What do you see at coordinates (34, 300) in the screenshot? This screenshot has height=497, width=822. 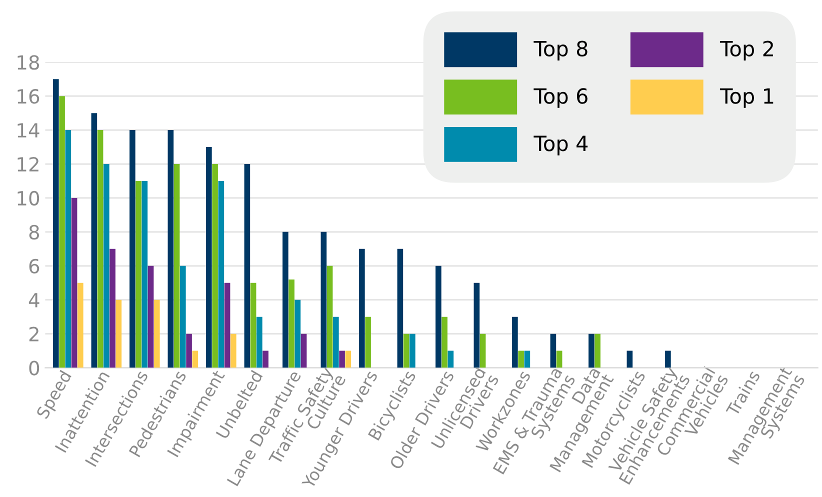 I see `y-tick-label: 4` at bounding box center [34, 300].